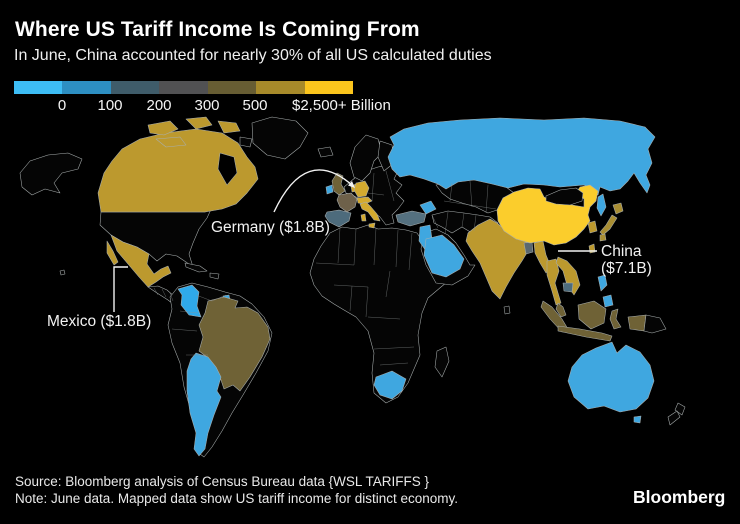 Image resolution: width=740 pixels, height=524 pixels. I want to click on annotation-china: China ($7.1B), so click(626, 260).